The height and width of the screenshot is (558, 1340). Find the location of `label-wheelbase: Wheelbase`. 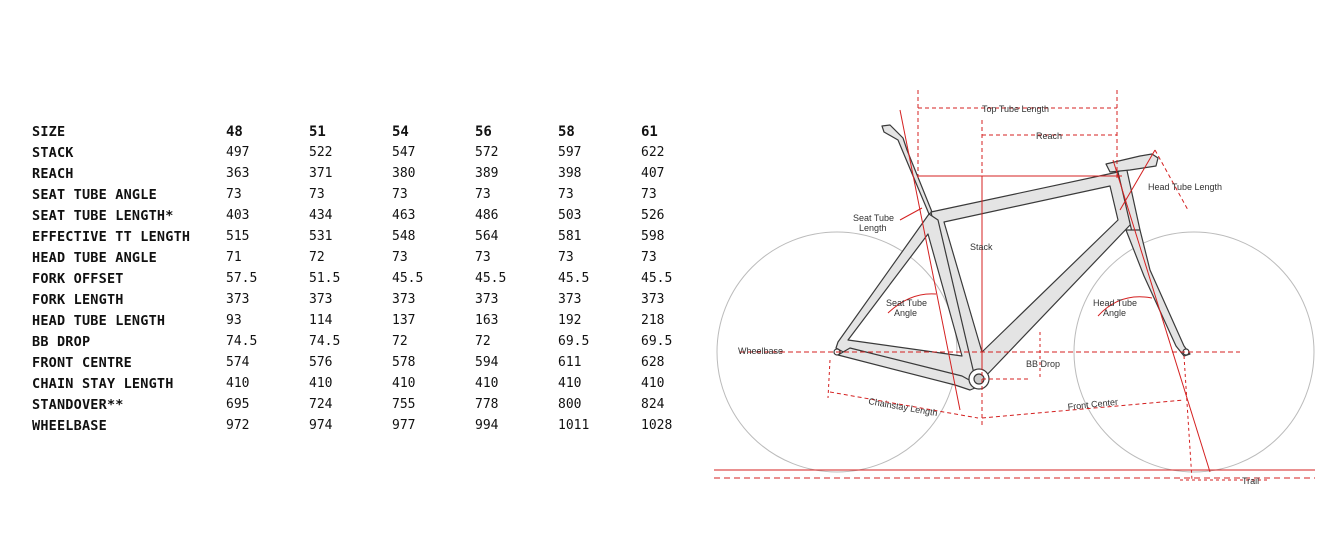

label-wheelbase: Wheelbase is located at coordinates (760, 351).